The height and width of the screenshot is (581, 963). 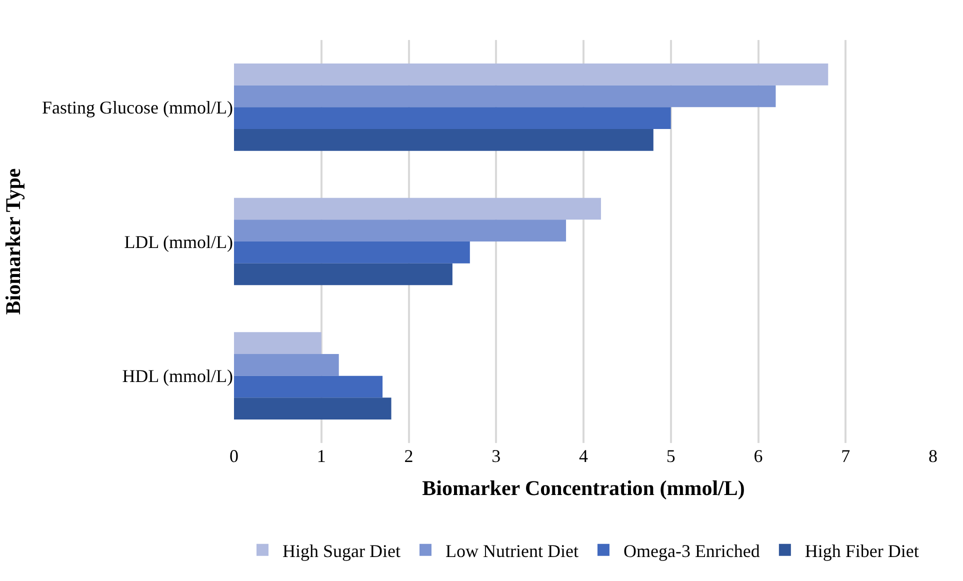 What do you see at coordinates (321, 456) in the screenshot?
I see `x-tick-label: 1` at bounding box center [321, 456].